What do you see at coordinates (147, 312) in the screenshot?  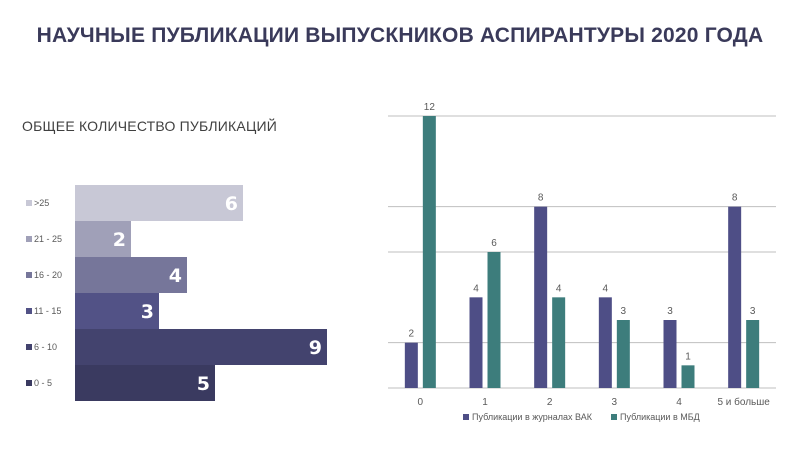 I see `range-bar-label-3: 3` at bounding box center [147, 312].